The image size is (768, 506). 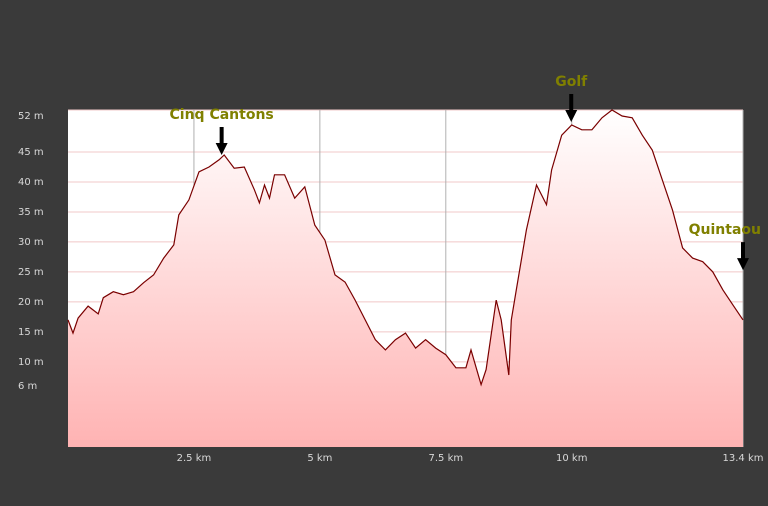 What do you see at coordinates (571, 458) in the screenshot?
I see `x-tick-label: 10 km` at bounding box center [571, 458].